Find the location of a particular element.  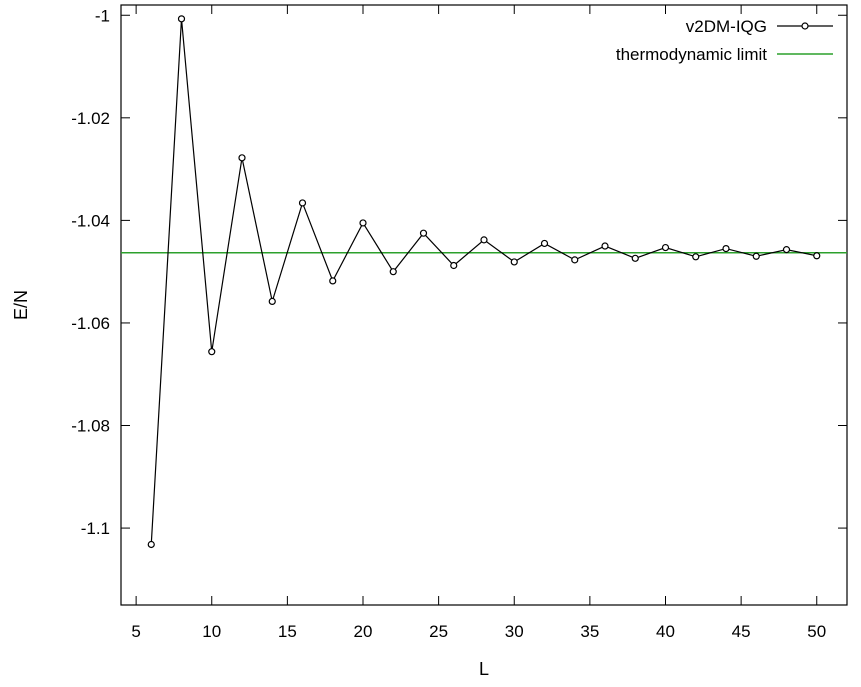

data-point-L18 is located at coordinates (333, 281).